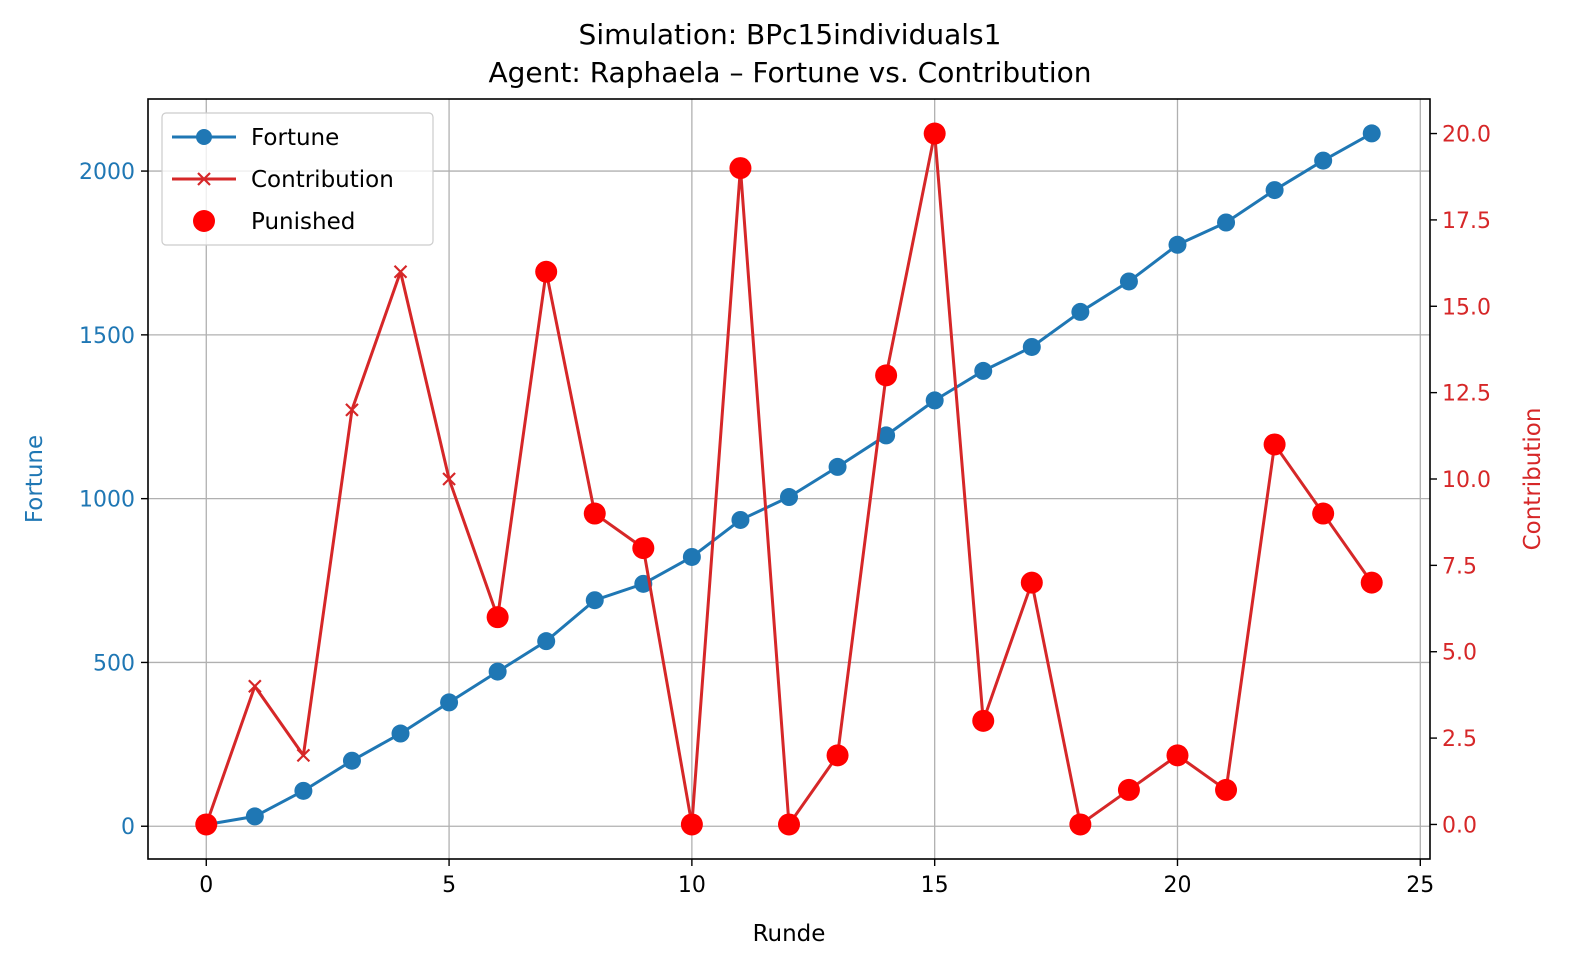 The height and width of the screenshot is (974, 1581). Describe the element at coordinates (107, 336) in the screenshot. I see `y-left-tick-label: 1500` at that location.